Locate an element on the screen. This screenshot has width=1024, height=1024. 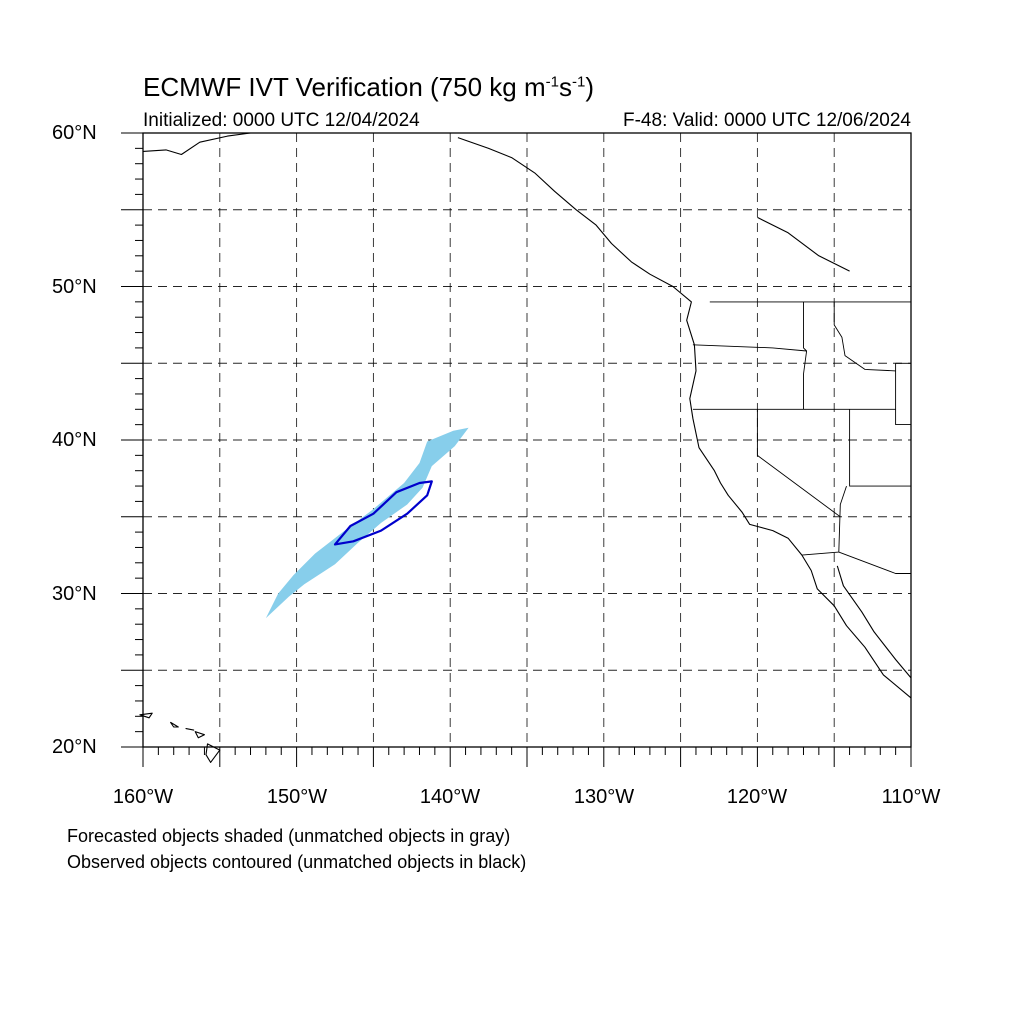
lat-label-30n: 30°N is located at coordinates (74, 594).